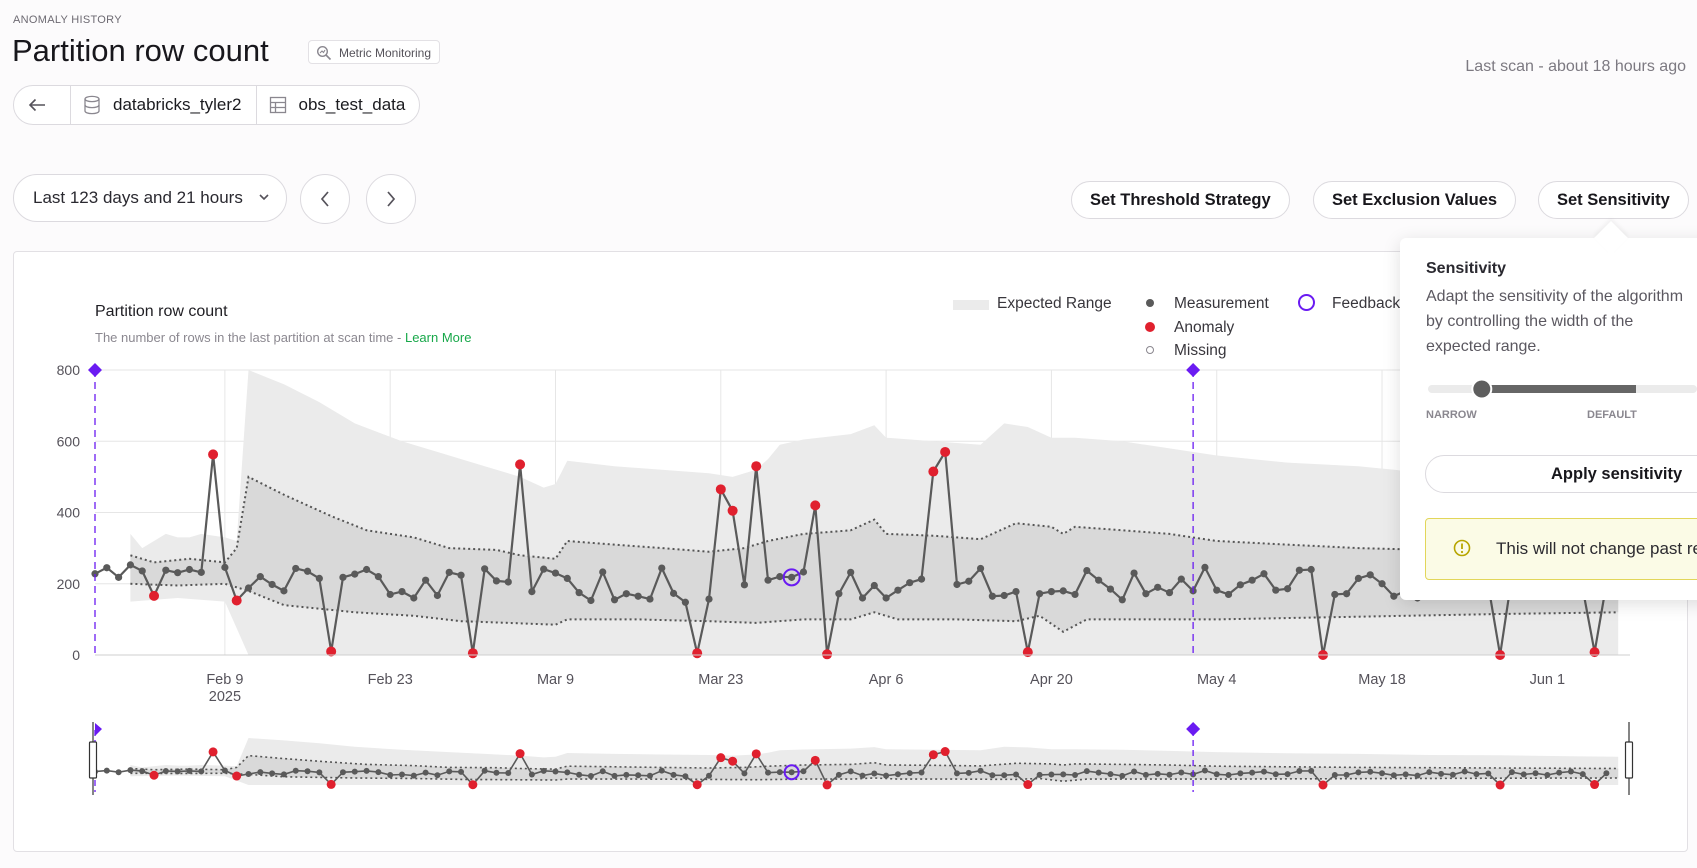 Image resolution: width=1697 pixels, height=868 pixels. What do you see at coordinates (1200, 350) in the screenshot?
I see `legend-missing: Missing` at bounding box center [1200, 350].